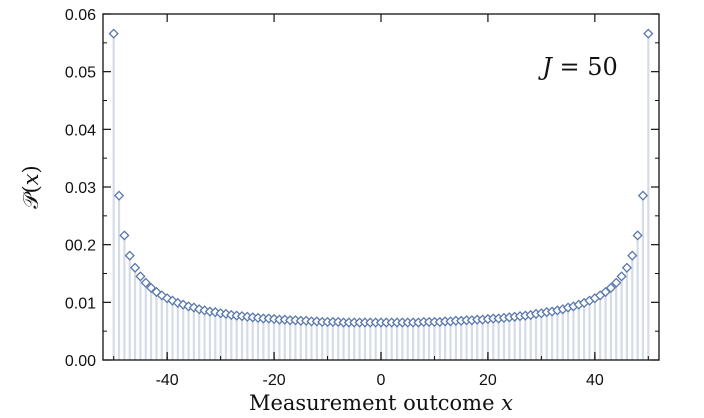 The height and width of the screenshot is (418, 704). Describe the element at coordinates (31, 186) in the screenshot. I see `y-axis-label: 𝒫(𝑥)` at that location.